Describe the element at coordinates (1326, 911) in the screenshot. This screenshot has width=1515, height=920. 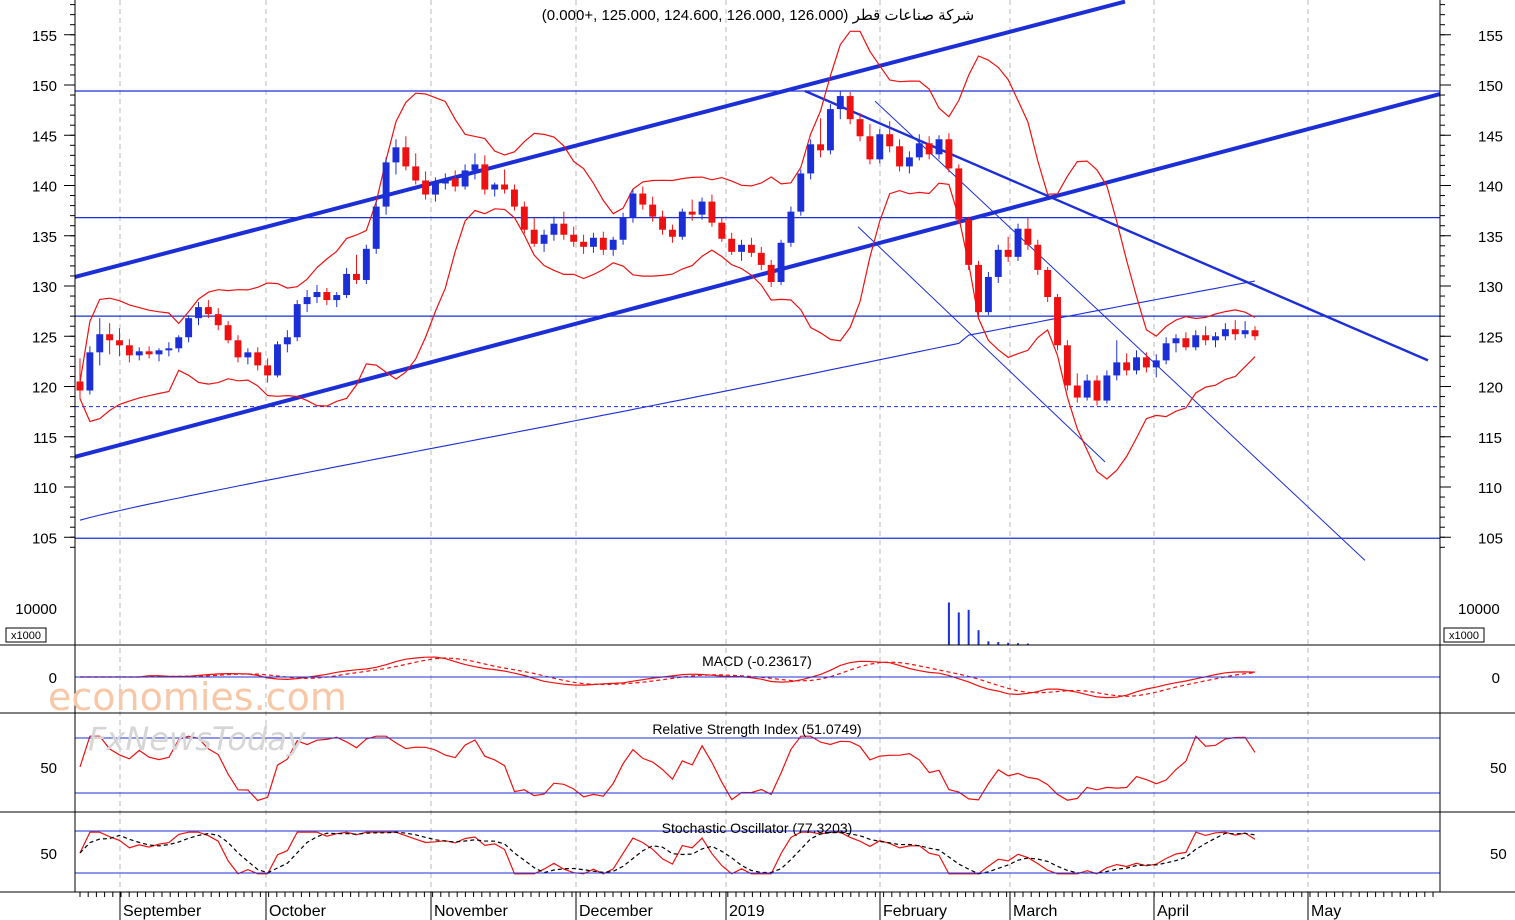
I see `month-label: May` at that location.